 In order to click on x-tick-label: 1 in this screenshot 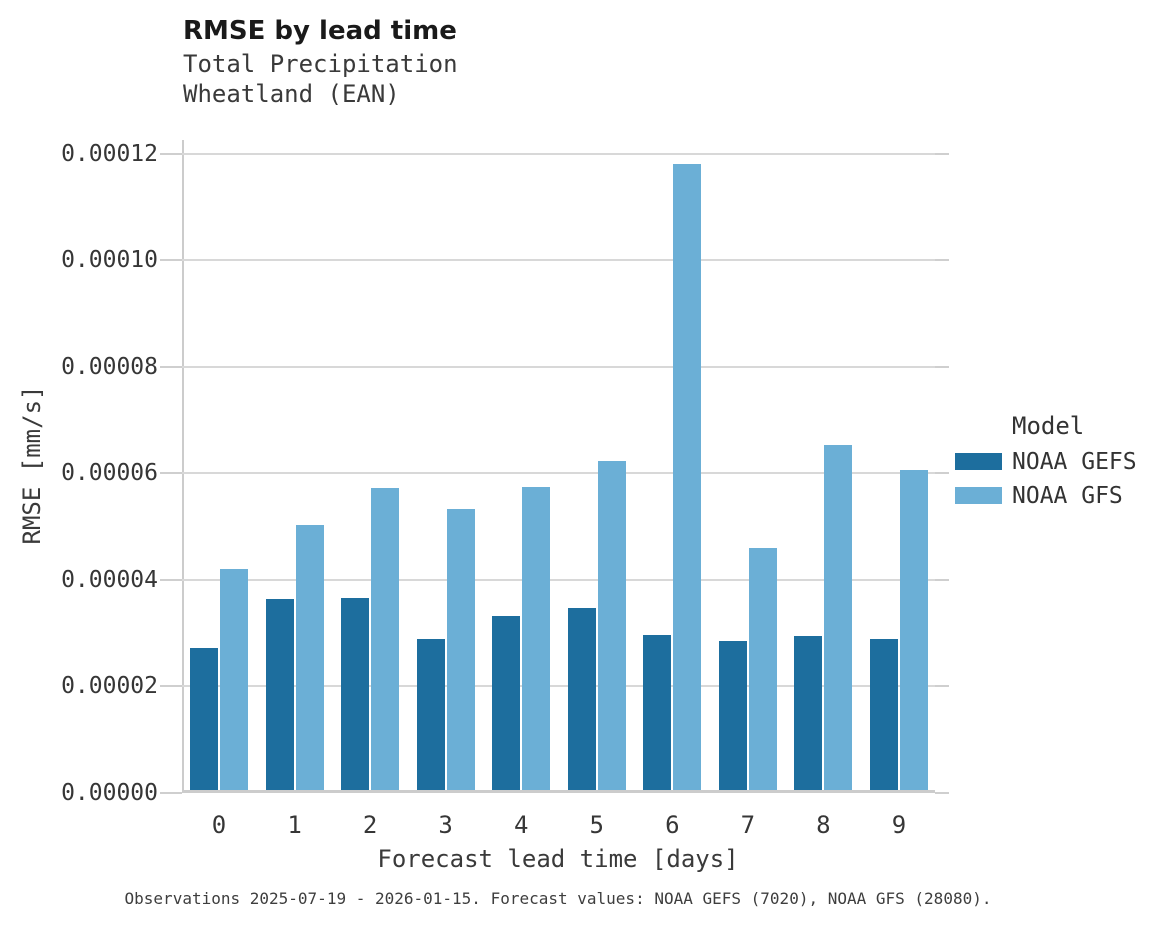, I will do `click(294, 825)`.